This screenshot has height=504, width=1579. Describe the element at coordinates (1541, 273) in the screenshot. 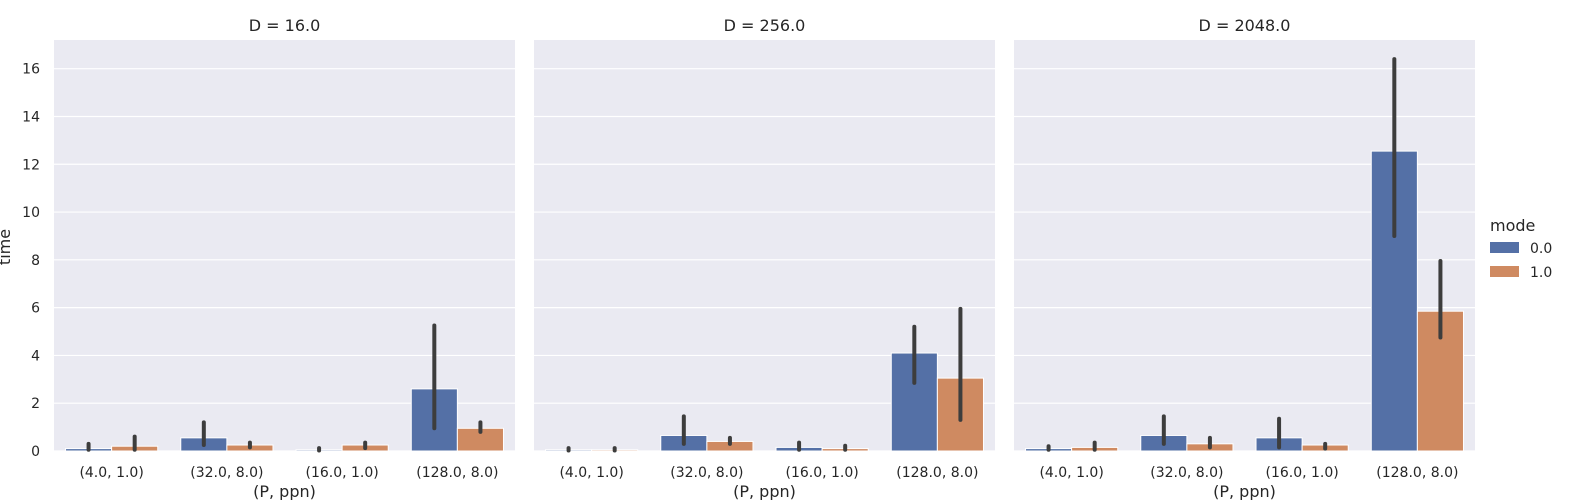

I see `legend-label-mode-1: 1.0` at that location.